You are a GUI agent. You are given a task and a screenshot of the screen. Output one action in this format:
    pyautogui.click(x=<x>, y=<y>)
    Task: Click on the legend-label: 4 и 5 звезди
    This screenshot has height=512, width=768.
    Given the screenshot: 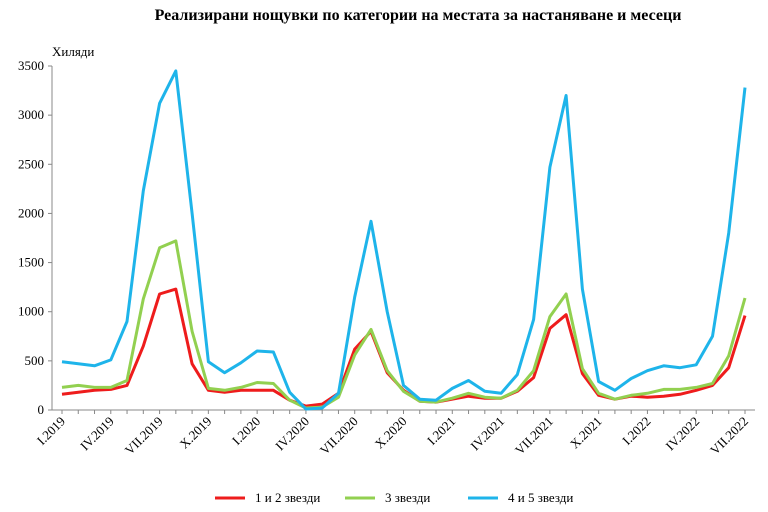 What is the action you would take?
    pyautogui.click(x=540, y=497)
    